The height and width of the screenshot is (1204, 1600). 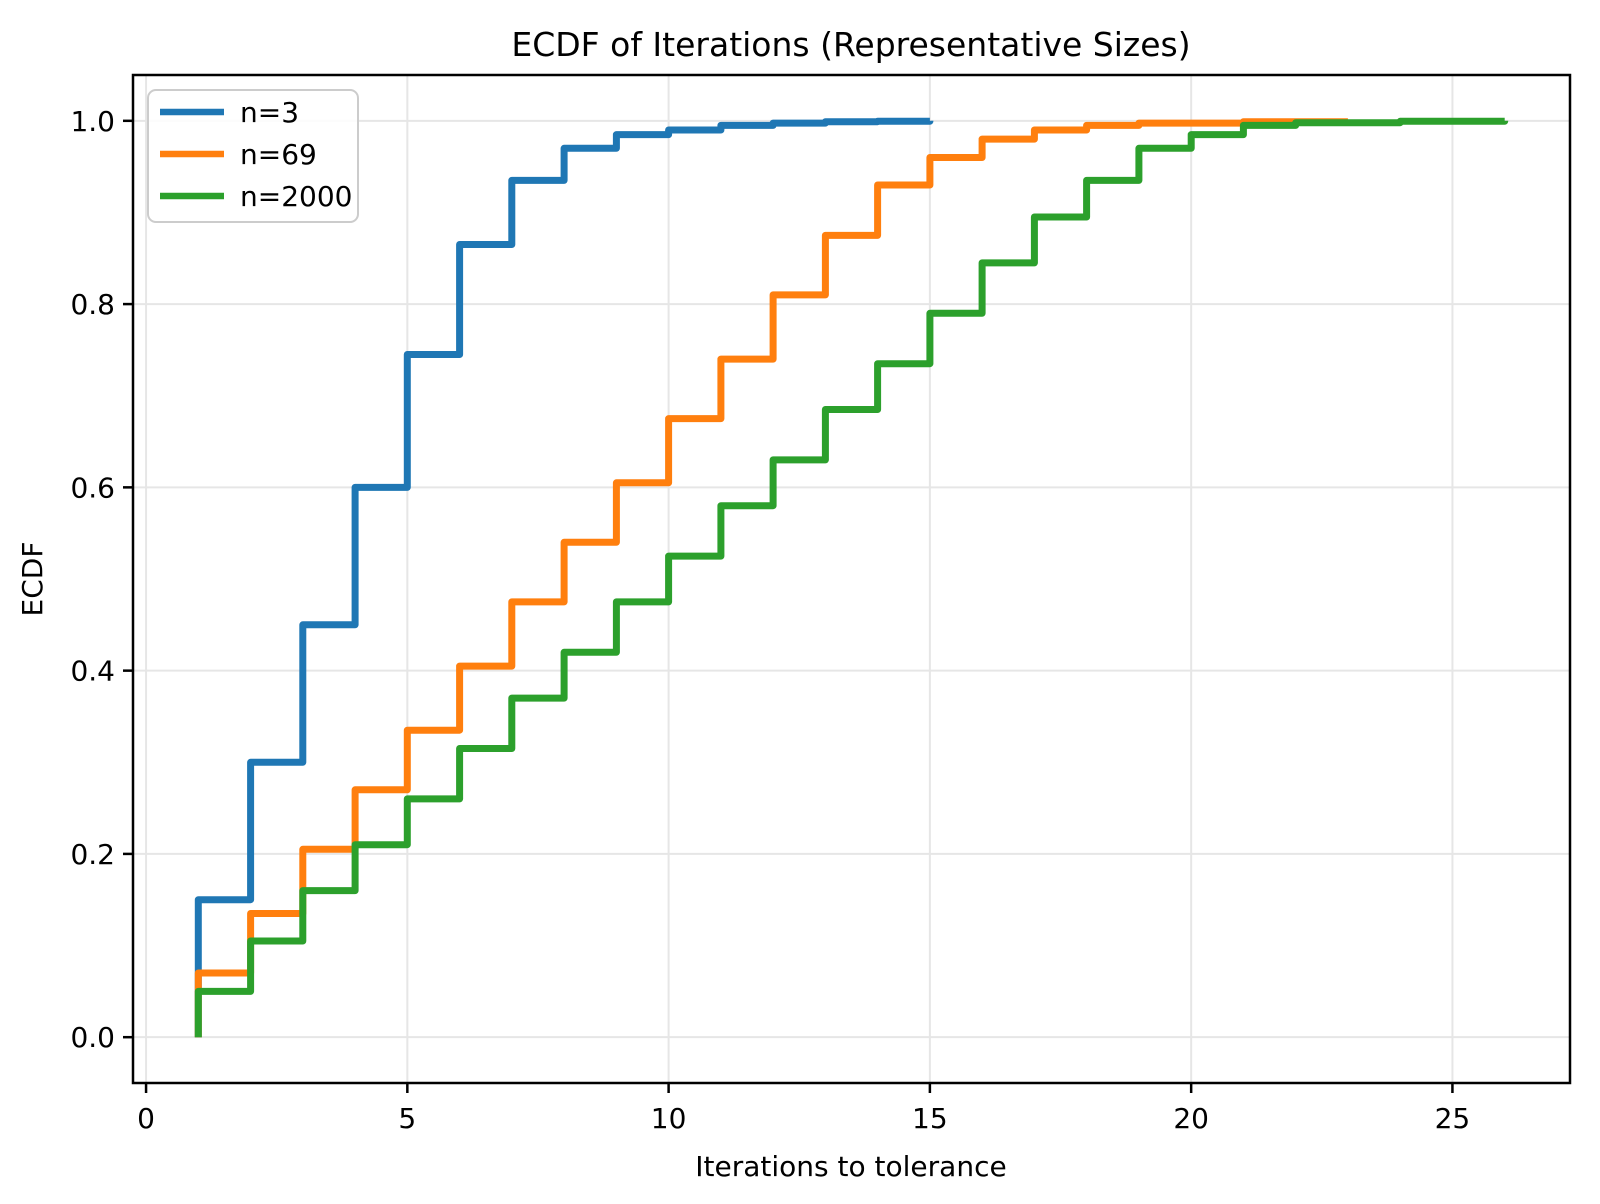 I want to click on y-tick-label-1: 0.2, so click(x=92, y=854).